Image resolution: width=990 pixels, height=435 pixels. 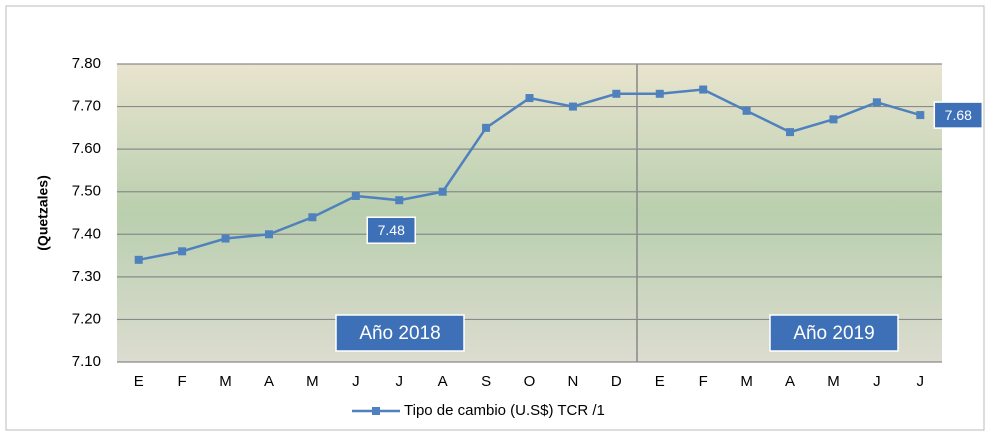 I want to click on data-label: 7.68, so click(x=958, y=115).